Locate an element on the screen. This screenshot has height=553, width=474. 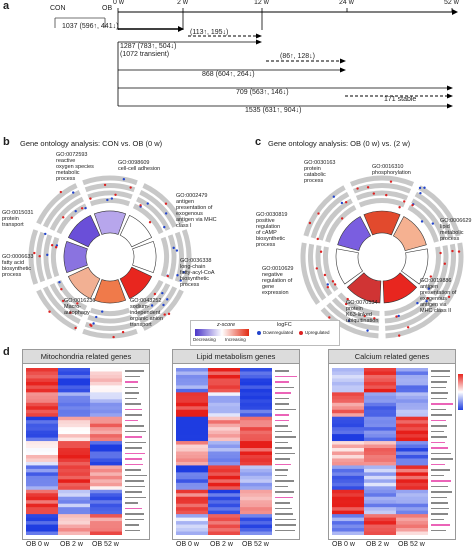
c-zscore-segment is located at coordinates (364, 288).